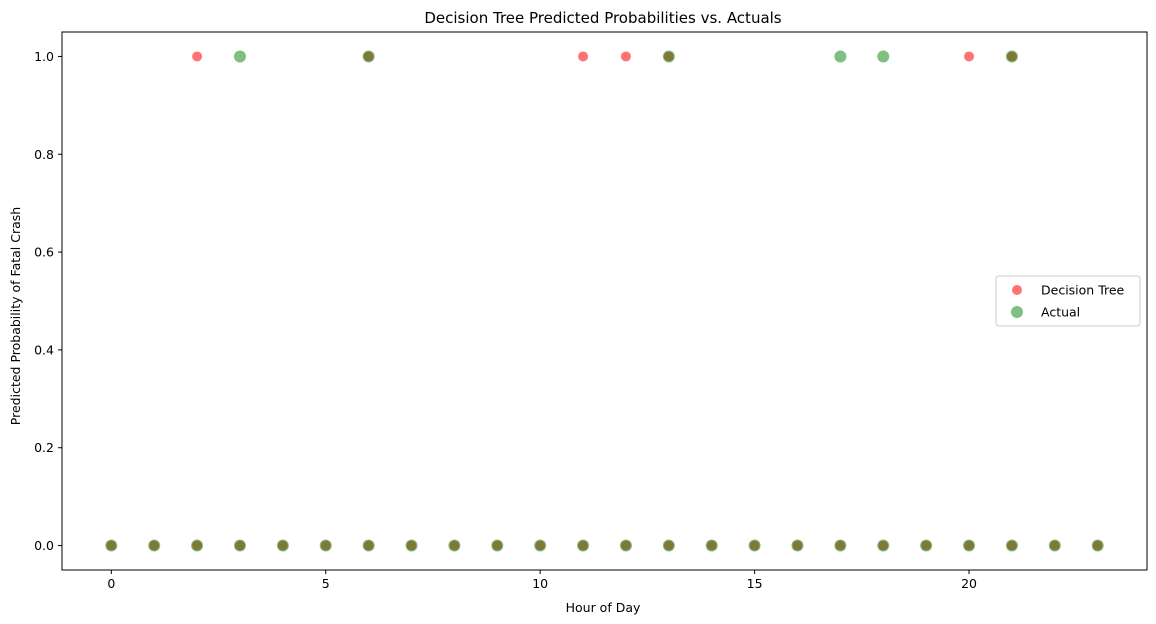 The height and width of the screenshot is (624, 1156). Describe the element at coordinates (44, 349) in the screenshot. I see `y-tick-label: 0.4` at that location.